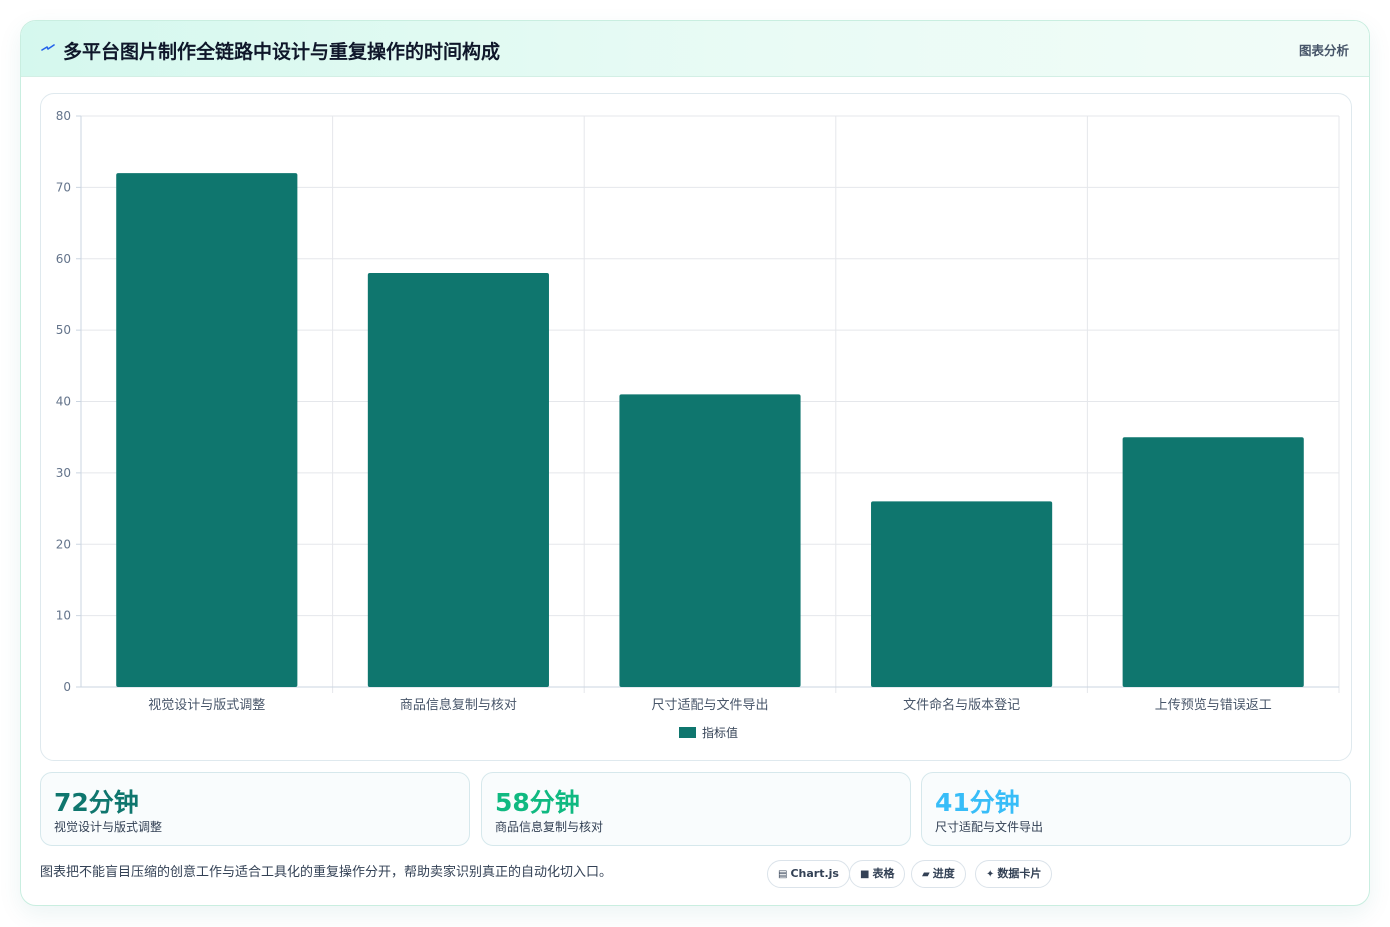  What do you see at coordinates (63, 616) in the screenshot?
I see `y-tick-label: 10` at bounding box center [63, 616].